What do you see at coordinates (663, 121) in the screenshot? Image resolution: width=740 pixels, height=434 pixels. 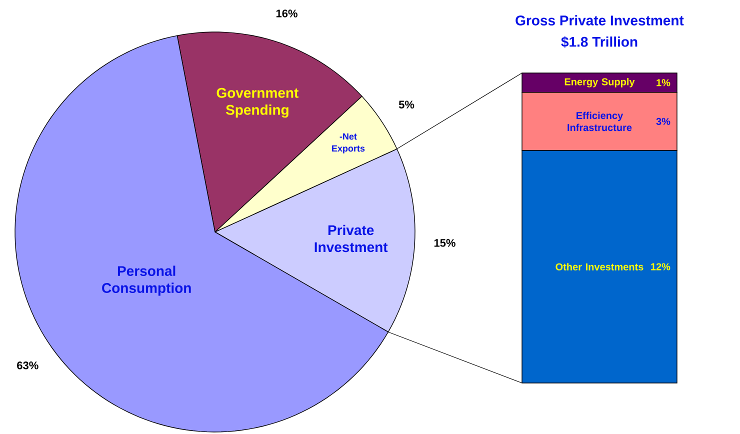 I see `data-label: 3%` at bounding box center [663, 121].